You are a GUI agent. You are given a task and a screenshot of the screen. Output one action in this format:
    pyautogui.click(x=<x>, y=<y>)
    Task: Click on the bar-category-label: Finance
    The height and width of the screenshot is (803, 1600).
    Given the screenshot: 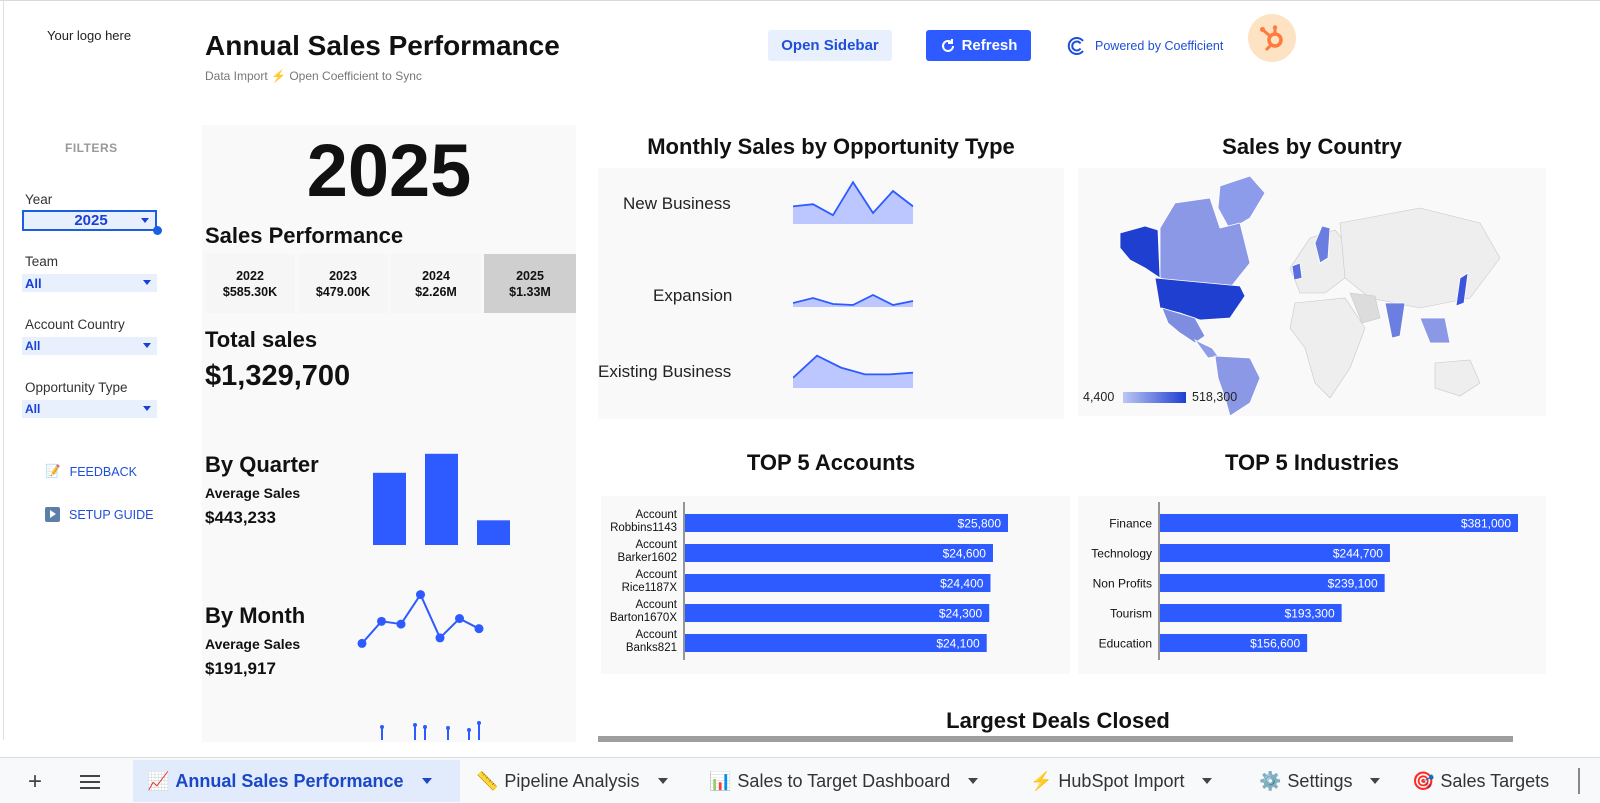 What is the action you would take?
    pyautogui.click(x=1130, y=524)
    